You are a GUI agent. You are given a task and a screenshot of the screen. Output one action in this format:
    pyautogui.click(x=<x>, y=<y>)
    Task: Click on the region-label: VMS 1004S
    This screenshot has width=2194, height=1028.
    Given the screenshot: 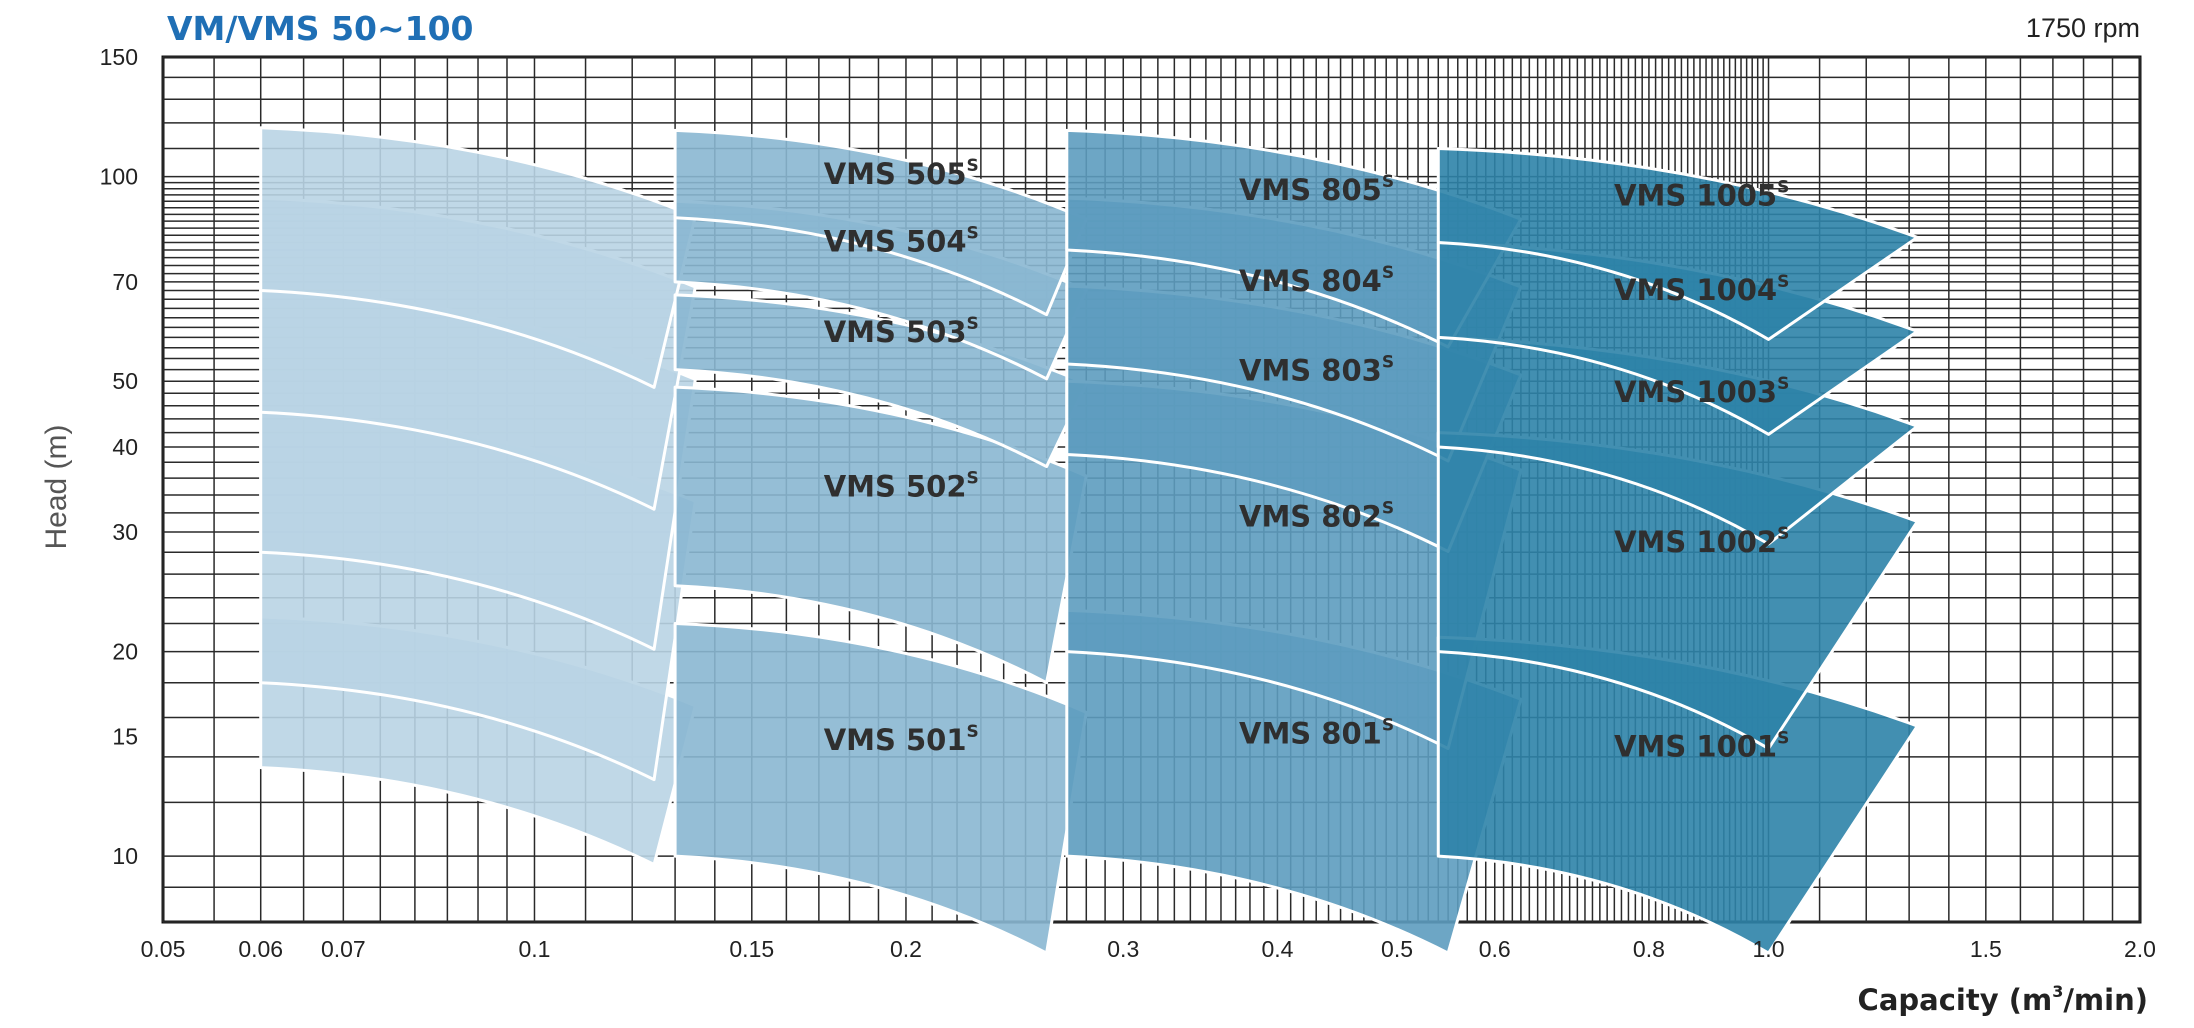 What is the action you would take?
    pyautogui.click(x=1701, y=289)
    